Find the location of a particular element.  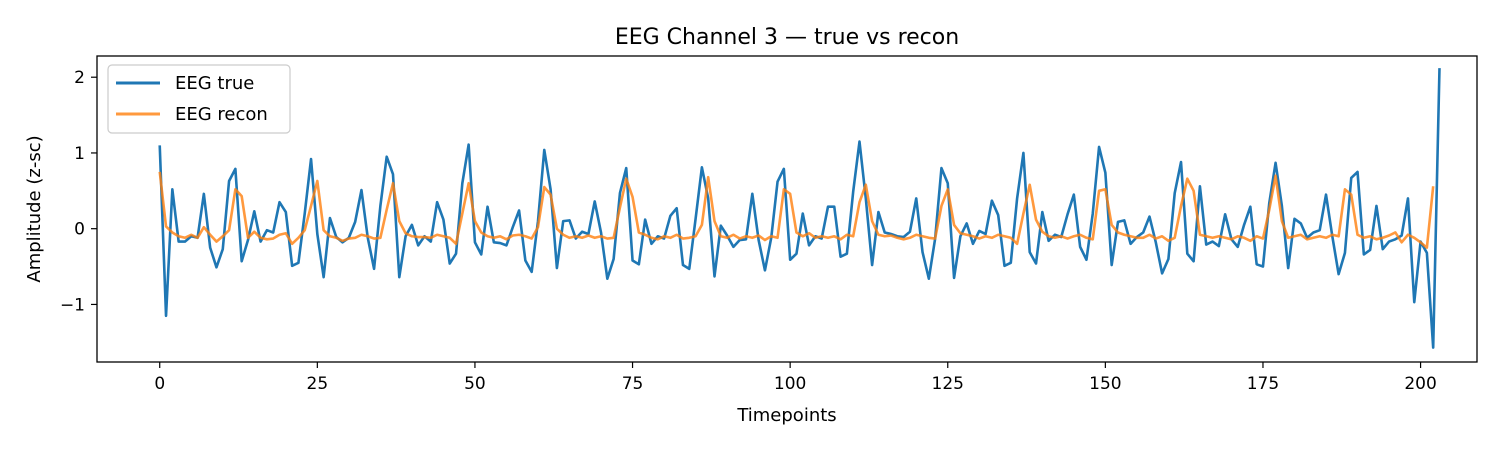

y-tick-label: 0 is located at coordinates (79, 230).